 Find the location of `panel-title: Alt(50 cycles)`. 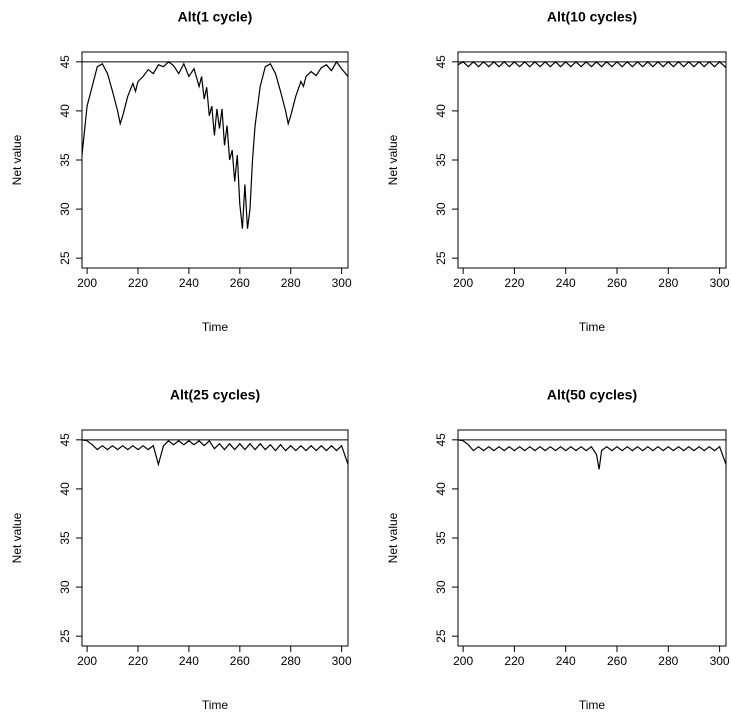

panel-title: Alt(50 cycles) is located at coordinates (592, 395).